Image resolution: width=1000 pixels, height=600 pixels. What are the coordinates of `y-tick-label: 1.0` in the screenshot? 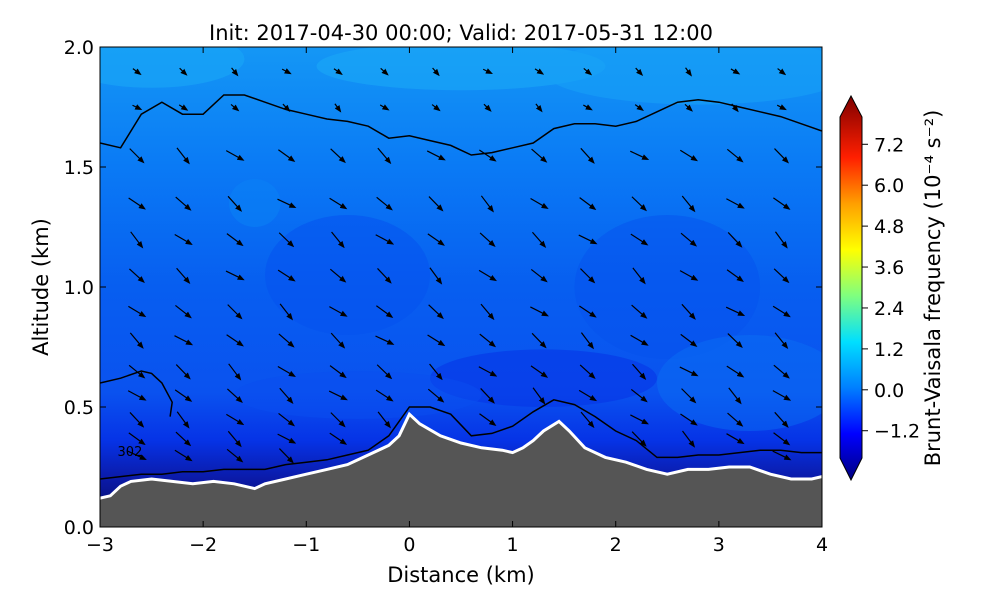 It's located at (79, 288).